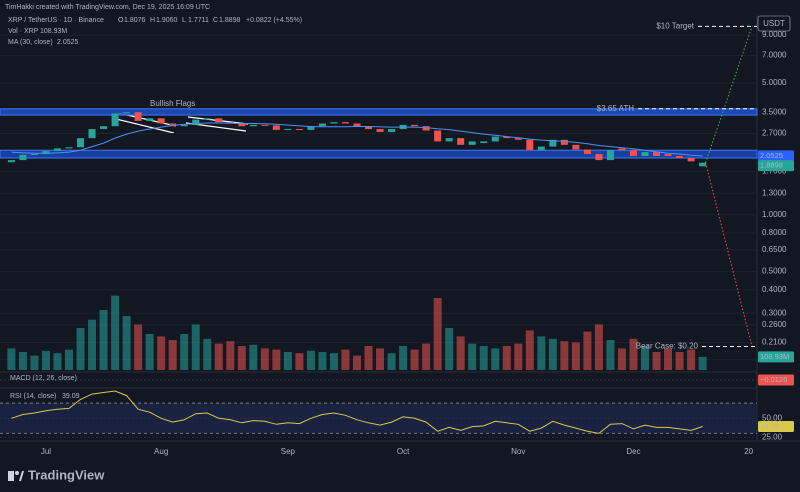 This screenshot has width=800, height=492. What do you see at coordinates (774, 34) in the screenshot?
I see `y-tick-label: 9.0000` at bounding box center [774, 34].